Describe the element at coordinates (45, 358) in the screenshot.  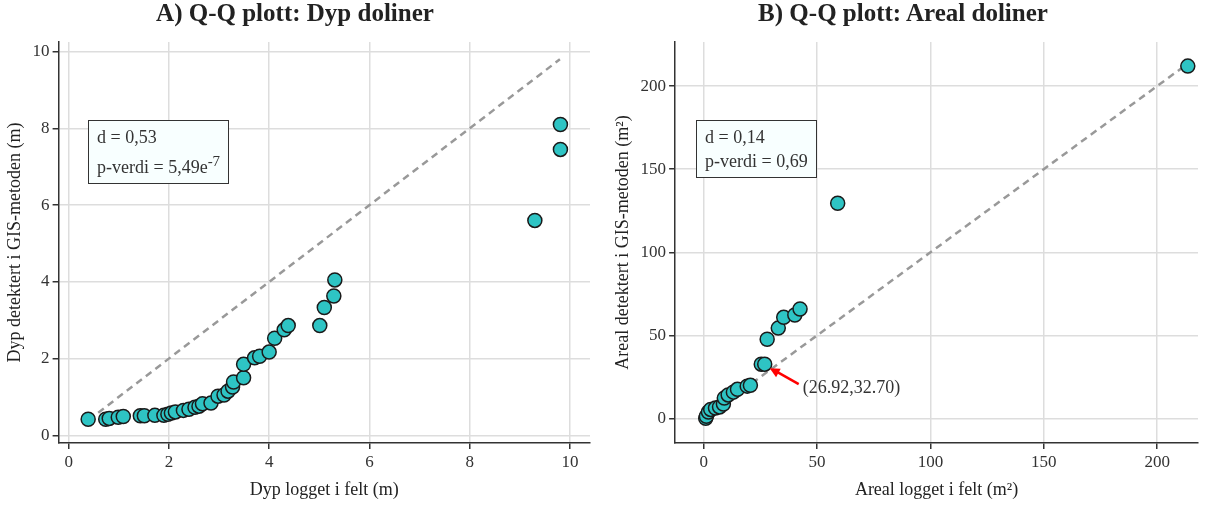
I see `y-tick-label: 2` at that location.